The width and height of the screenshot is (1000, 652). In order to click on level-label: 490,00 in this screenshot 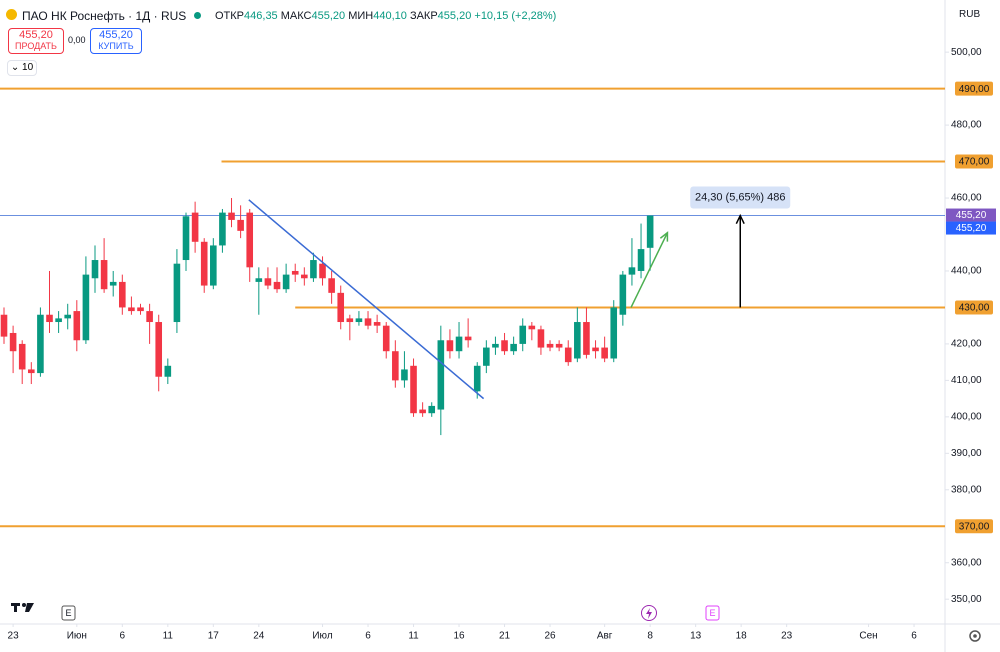, I will do `click(974, 89)`.